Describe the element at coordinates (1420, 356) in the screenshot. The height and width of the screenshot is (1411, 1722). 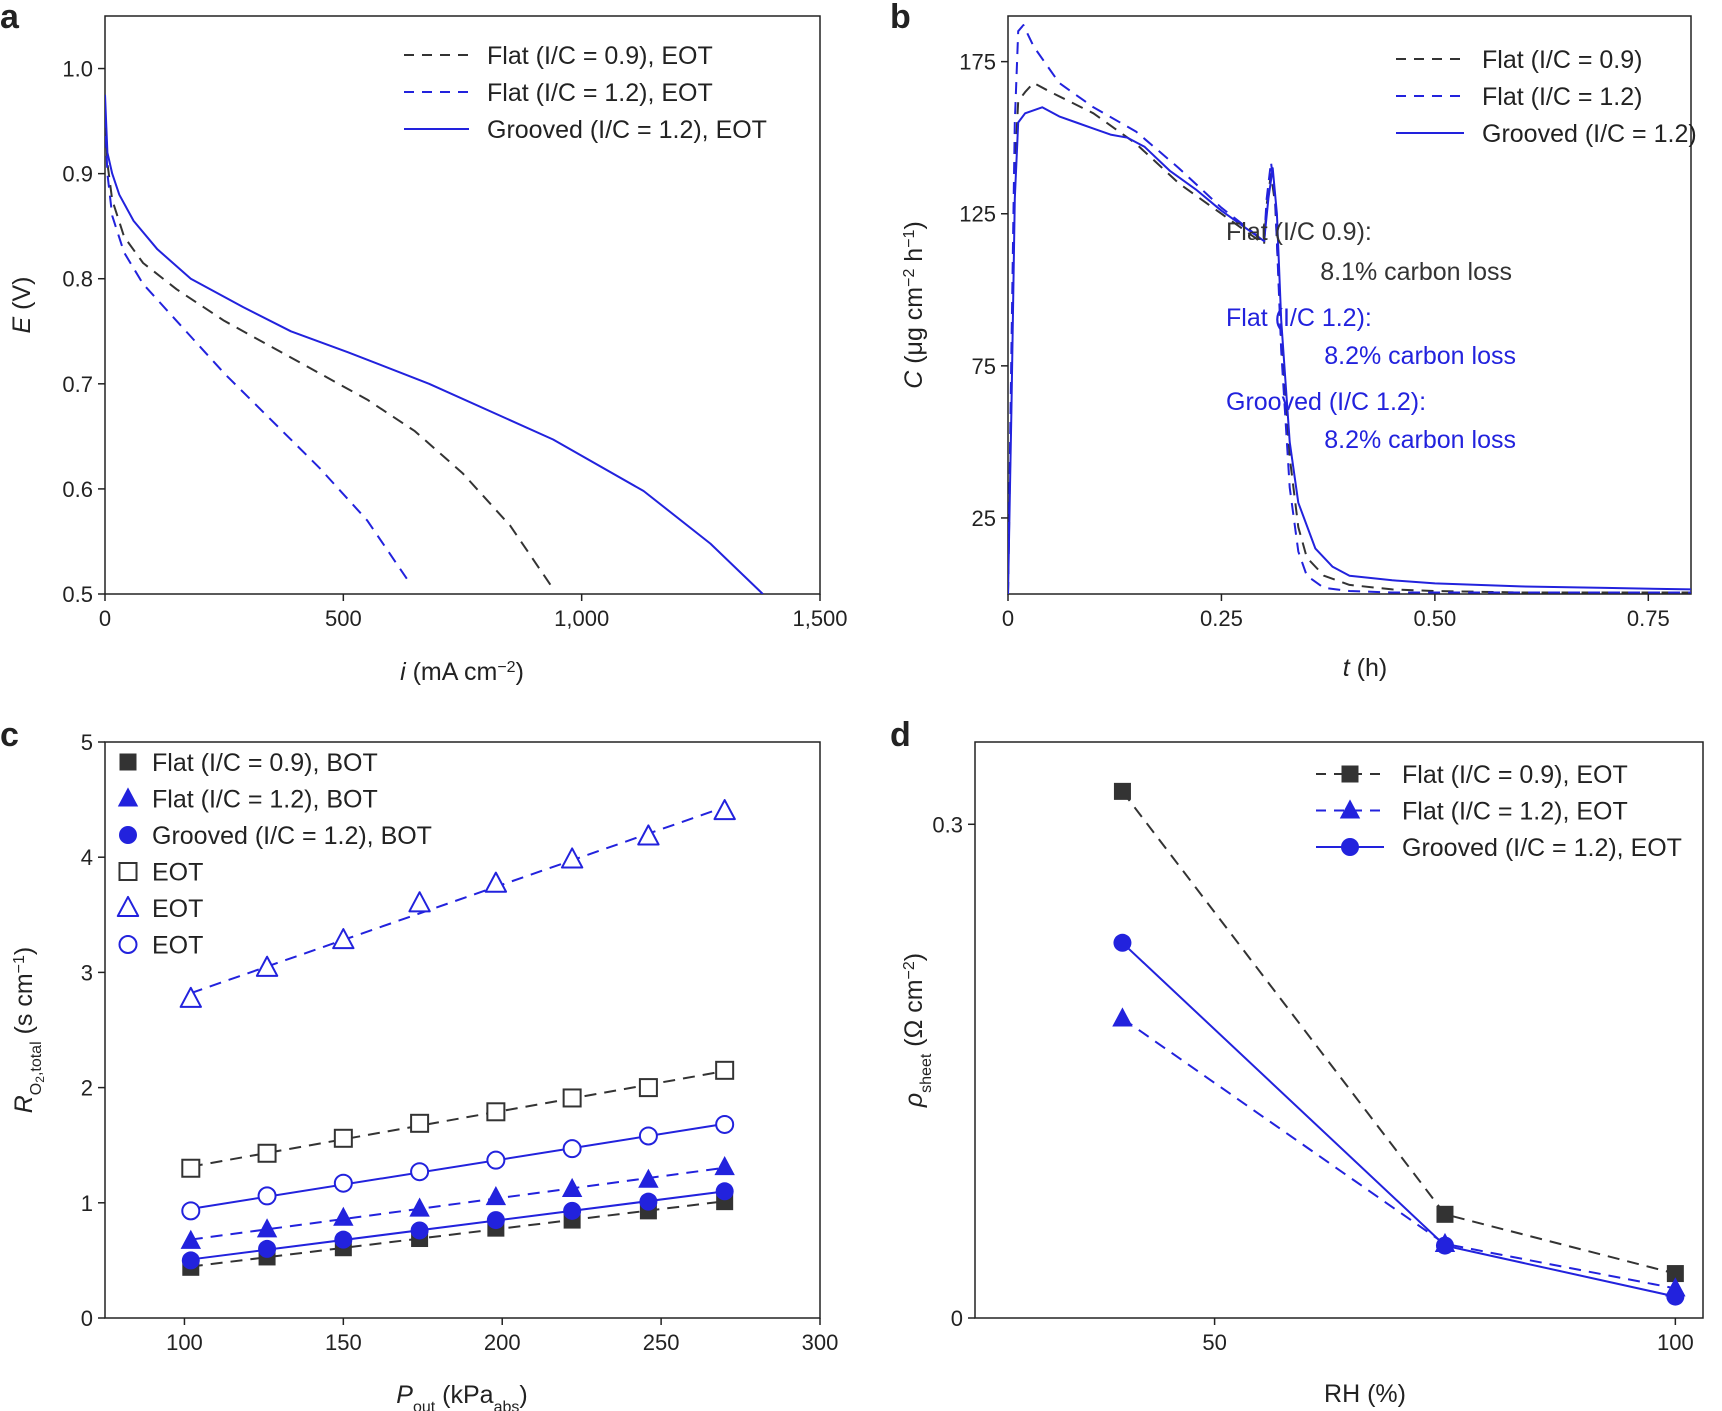
I see `annotation-3: 8.2% carbon loss` at that location.